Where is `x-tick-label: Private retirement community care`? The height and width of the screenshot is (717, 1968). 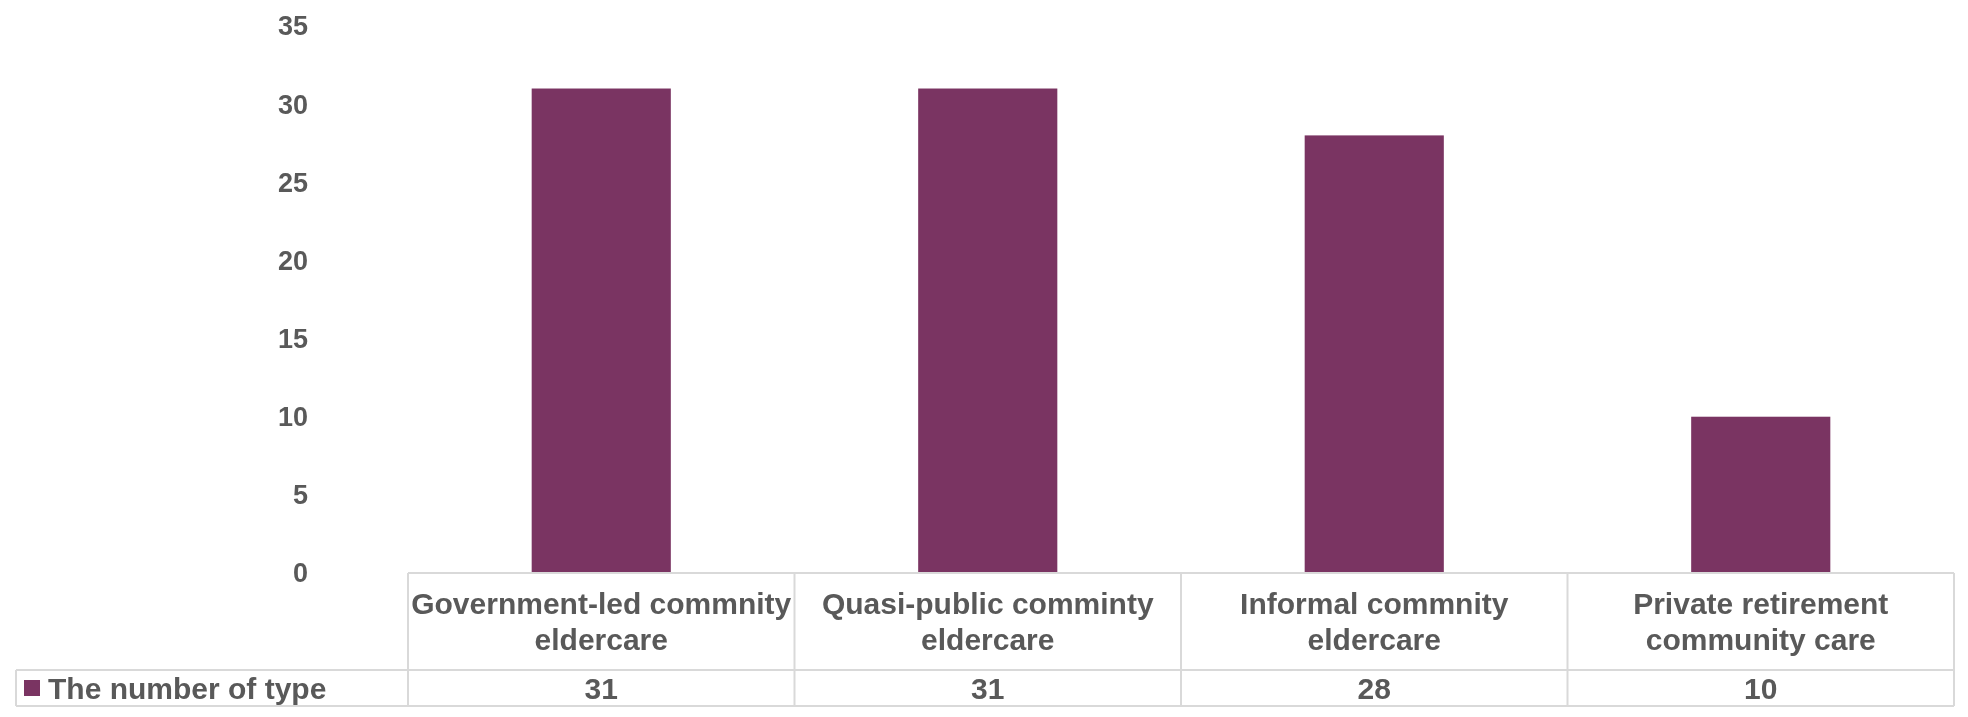
x-tick-label: Private retirement community care is located at coordinates (1761, 621).